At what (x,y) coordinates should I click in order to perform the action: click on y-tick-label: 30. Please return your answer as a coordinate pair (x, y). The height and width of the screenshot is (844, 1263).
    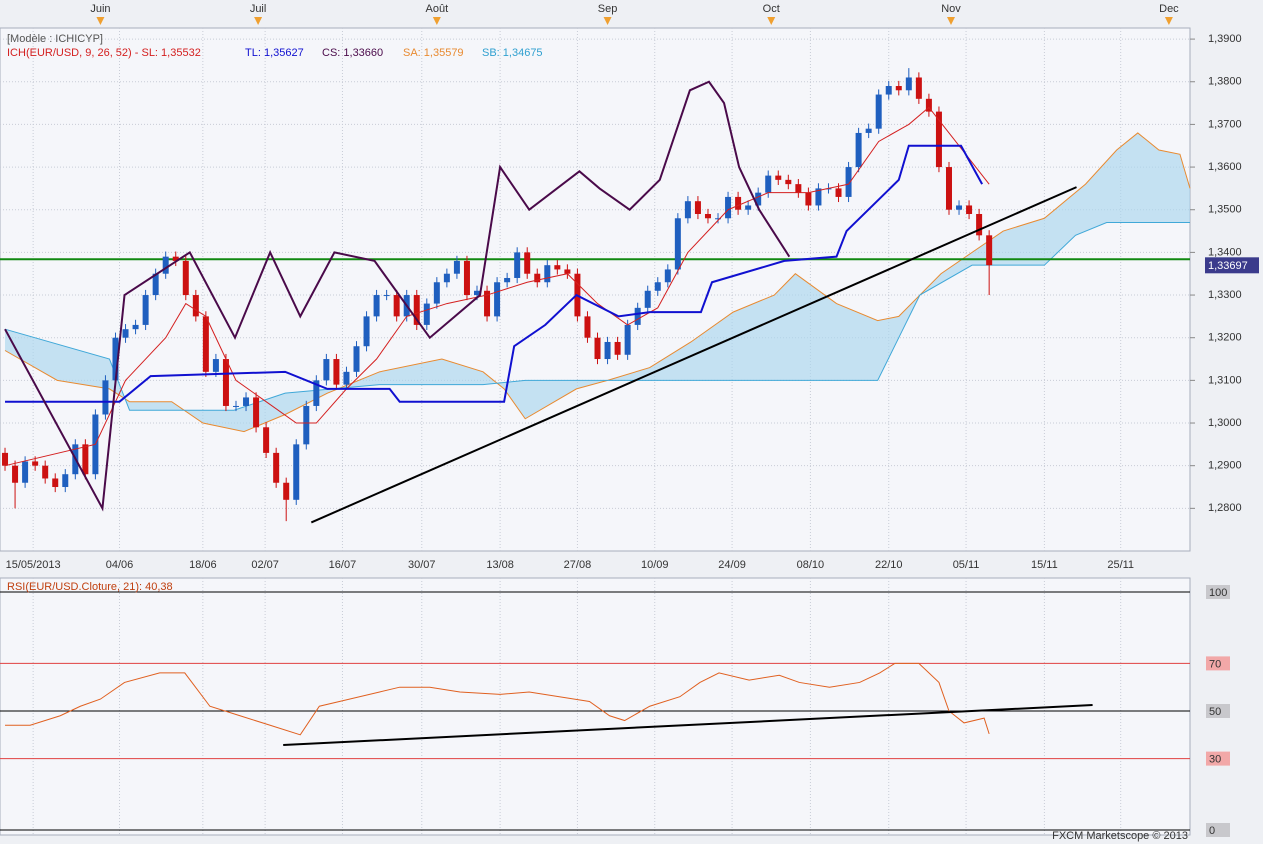
    Looking at the image, I should click on (1215, 760).